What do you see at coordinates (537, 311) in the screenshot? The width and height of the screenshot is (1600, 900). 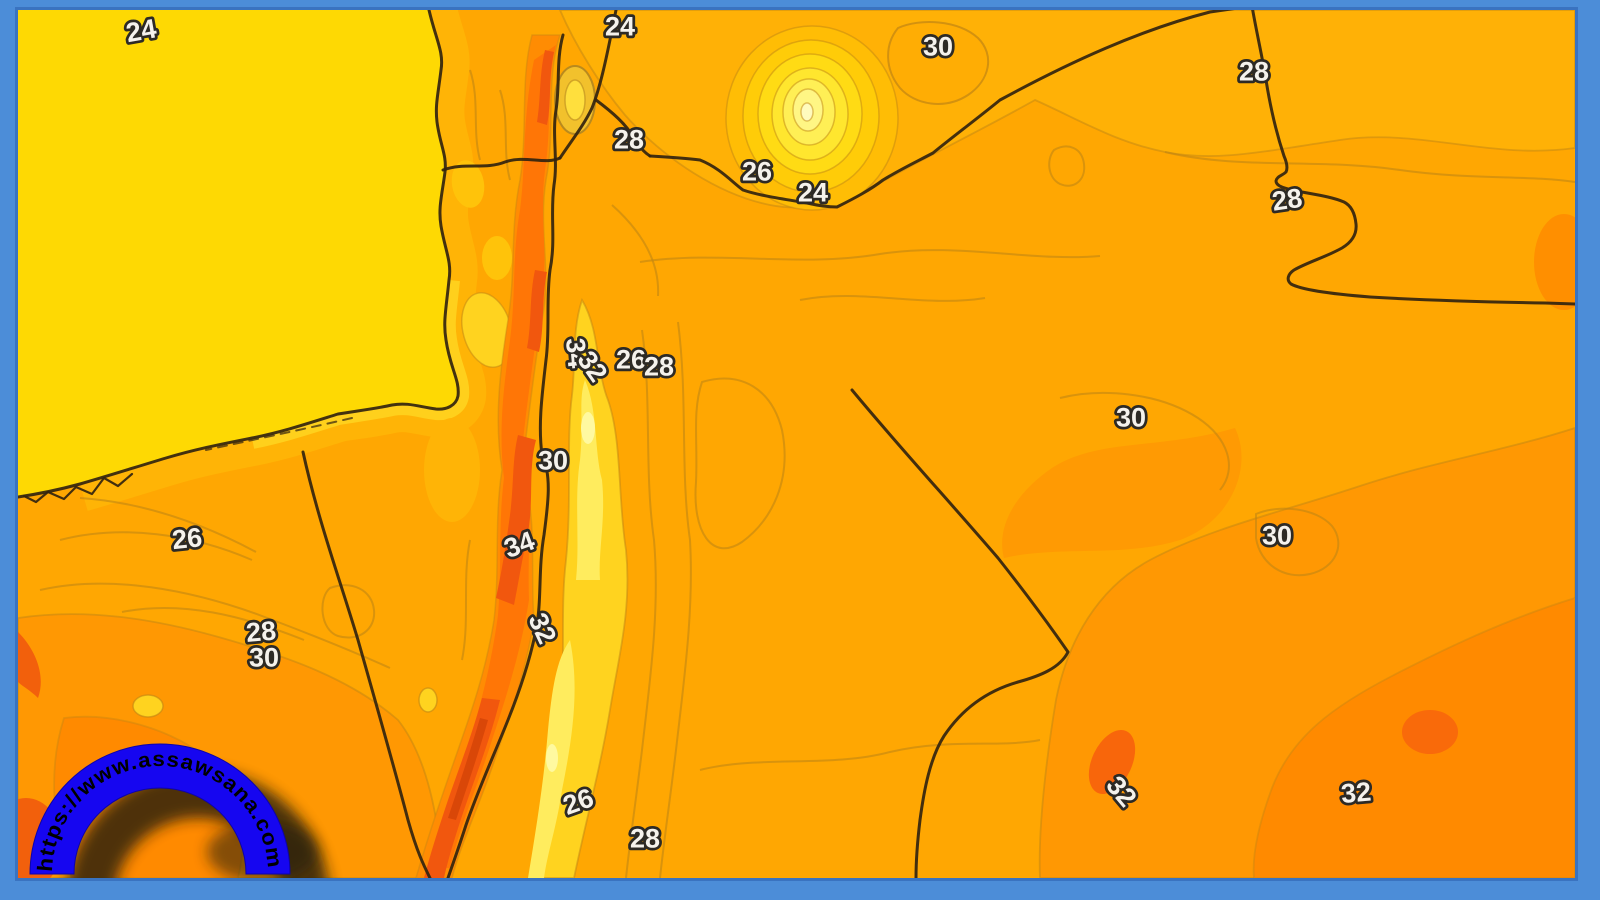 I see `rift-red-segment-mid` at bounding box center [537, 311].